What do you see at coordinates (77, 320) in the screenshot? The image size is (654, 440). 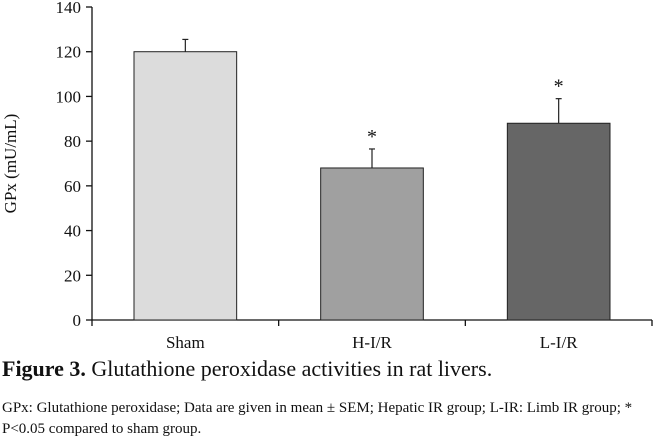 I see `y-tick-label: 0` at bounding box center [77, 320].